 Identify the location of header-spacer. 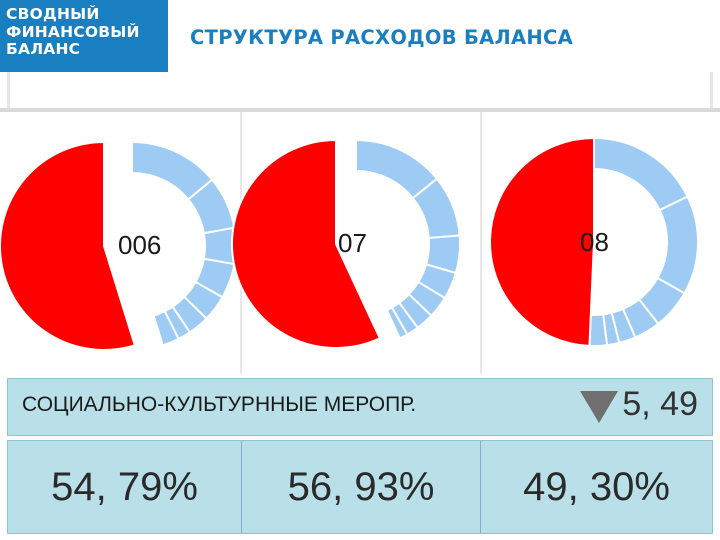
(360, 90).